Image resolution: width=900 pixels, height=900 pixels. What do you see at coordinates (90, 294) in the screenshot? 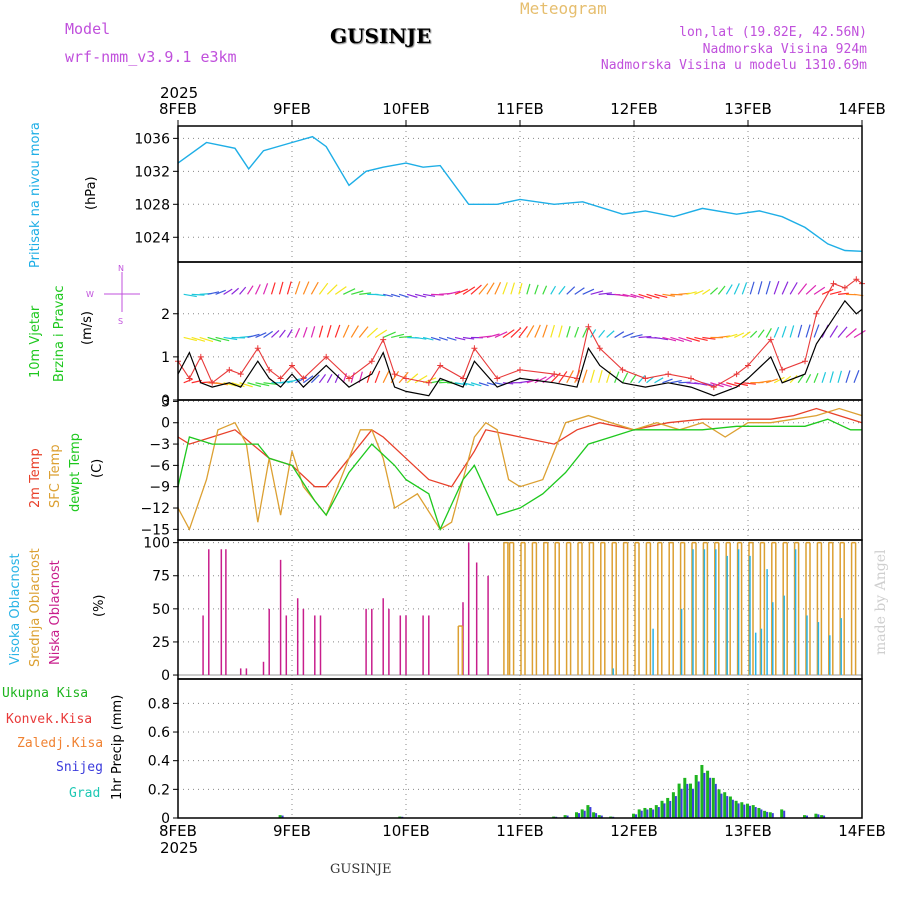
I see `compass-w: W` at bounding box center [90, 294].